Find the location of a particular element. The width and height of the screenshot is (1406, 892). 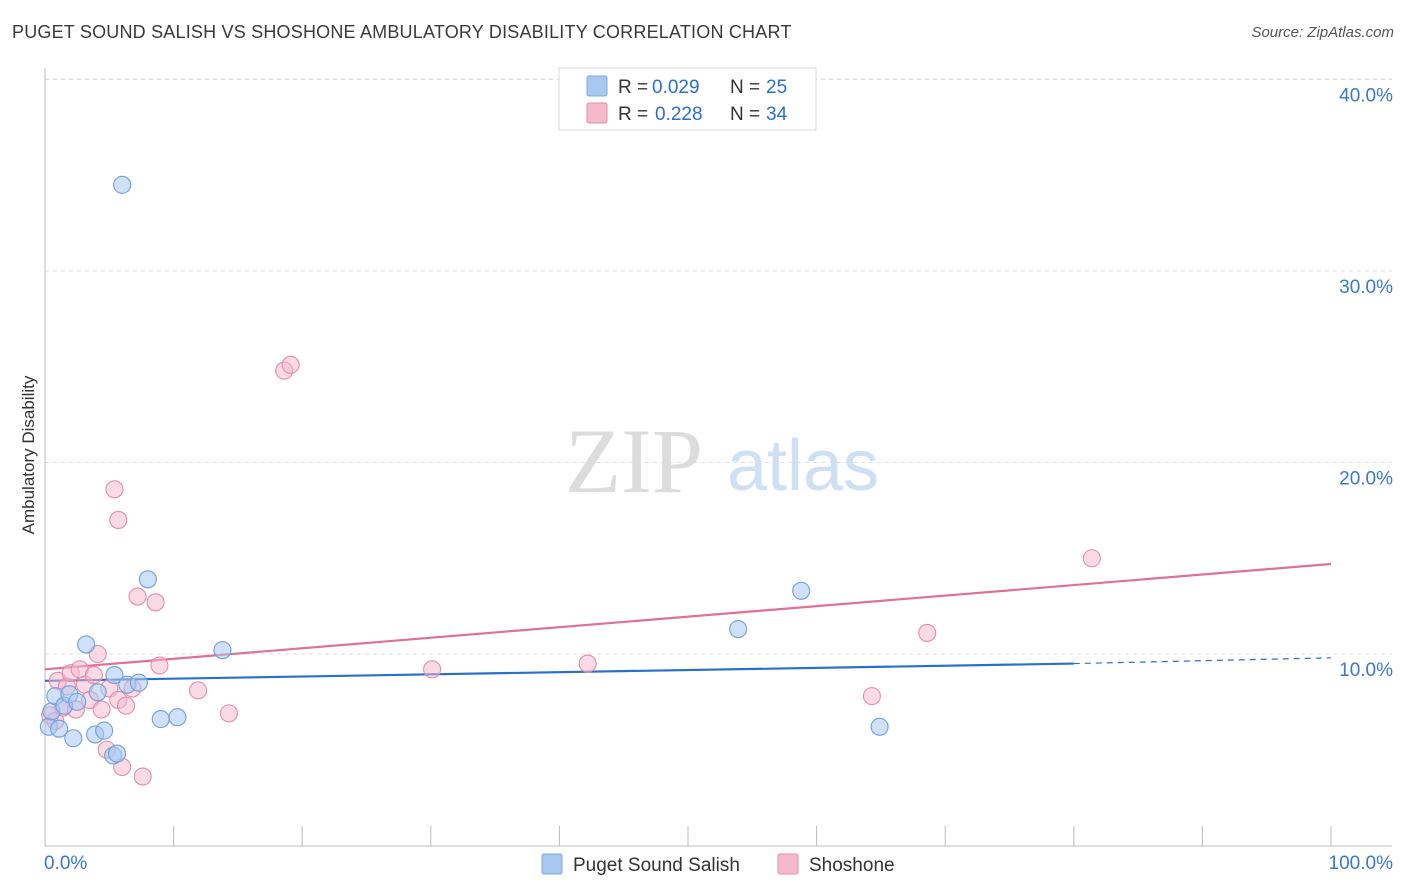

stats-n-label-2: N = is located at coordinates (745, 114).